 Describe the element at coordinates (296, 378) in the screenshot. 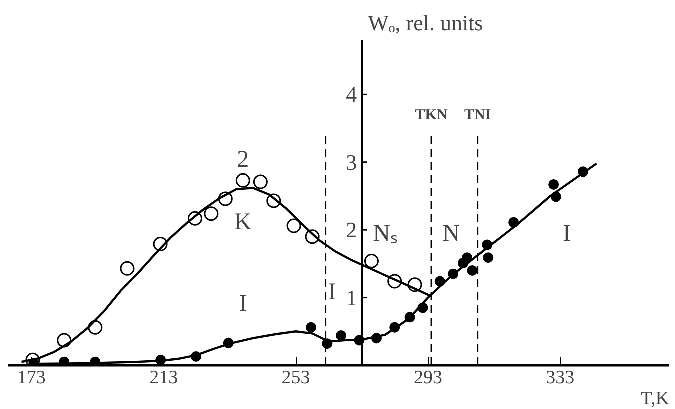

I see `x-tick-label: 253` at that location.